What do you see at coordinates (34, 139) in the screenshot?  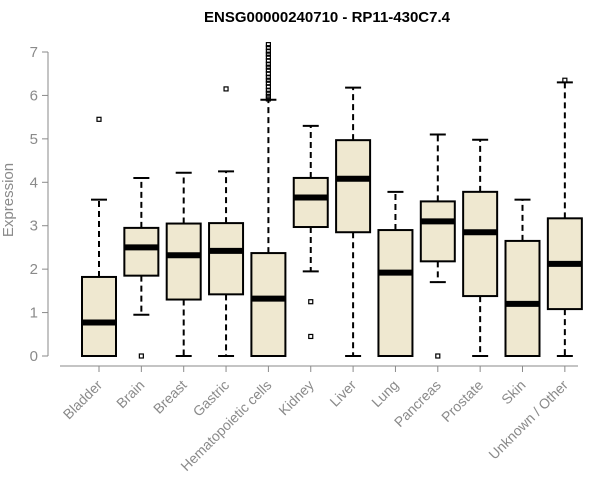 I see `y-tick-label: 5` at bounding box center [34, 139].